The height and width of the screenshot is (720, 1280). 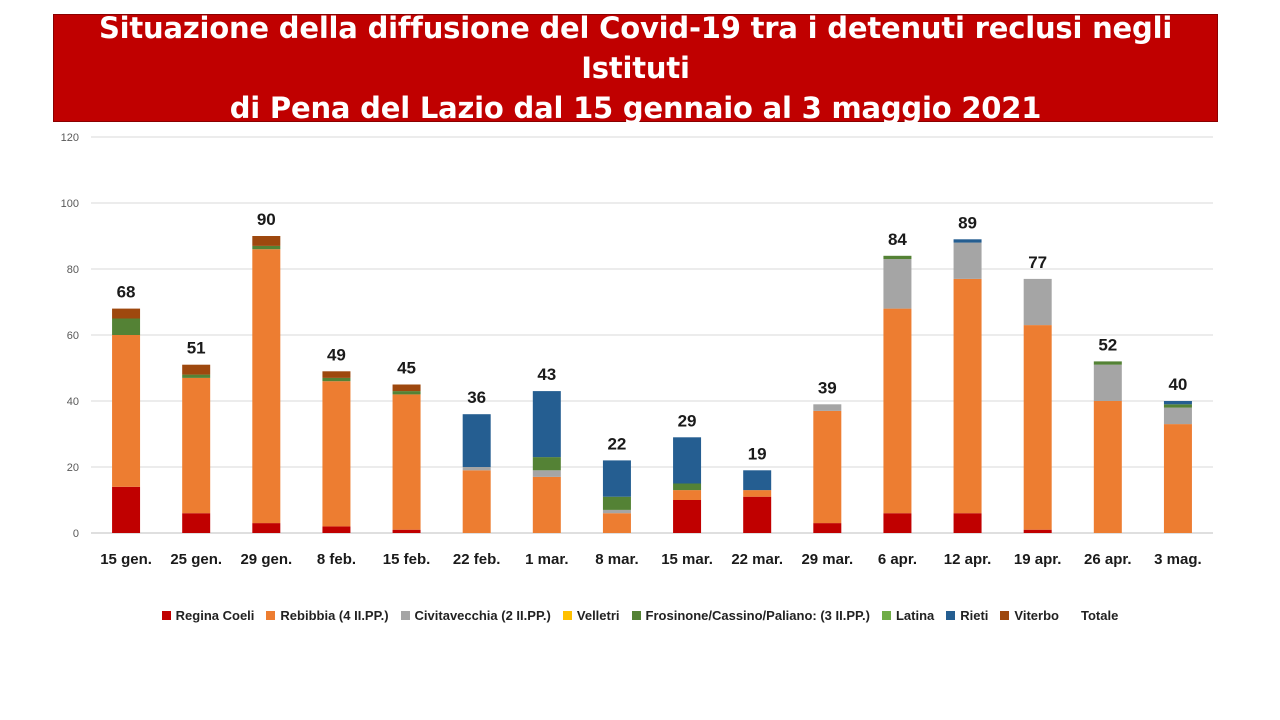 What do you see at coordinates (546, 374) in the screenshot?
I see `total-data-label: 43` at bounding box center [546, 374].